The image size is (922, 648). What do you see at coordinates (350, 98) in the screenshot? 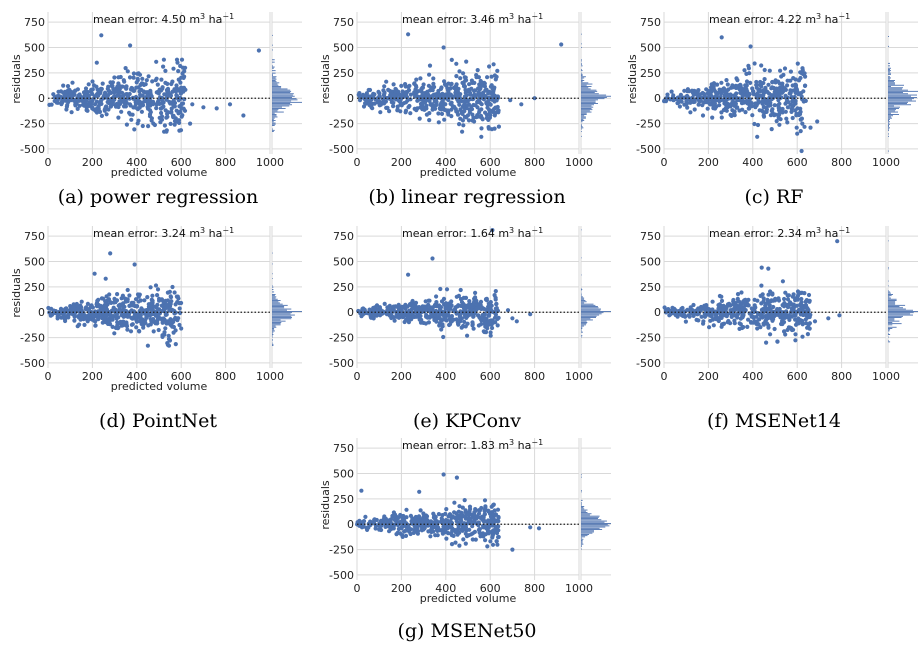
I see `y-tick-label: 0` at bounding box center [350, 98].